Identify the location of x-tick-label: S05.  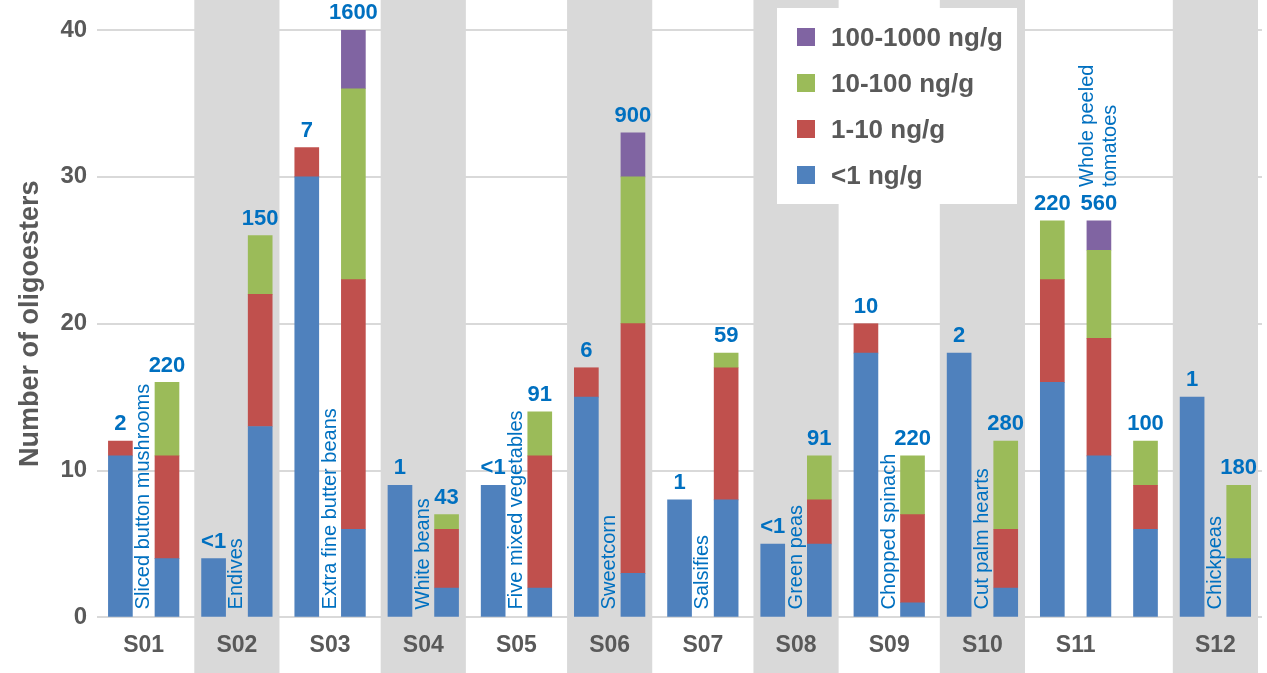
(516, 643).